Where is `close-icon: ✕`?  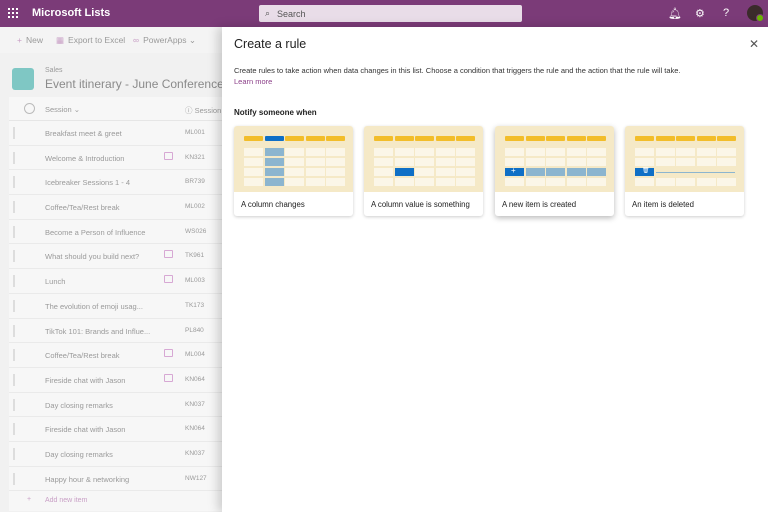
close-icon: ✕ is located at coordinates (754, 44).